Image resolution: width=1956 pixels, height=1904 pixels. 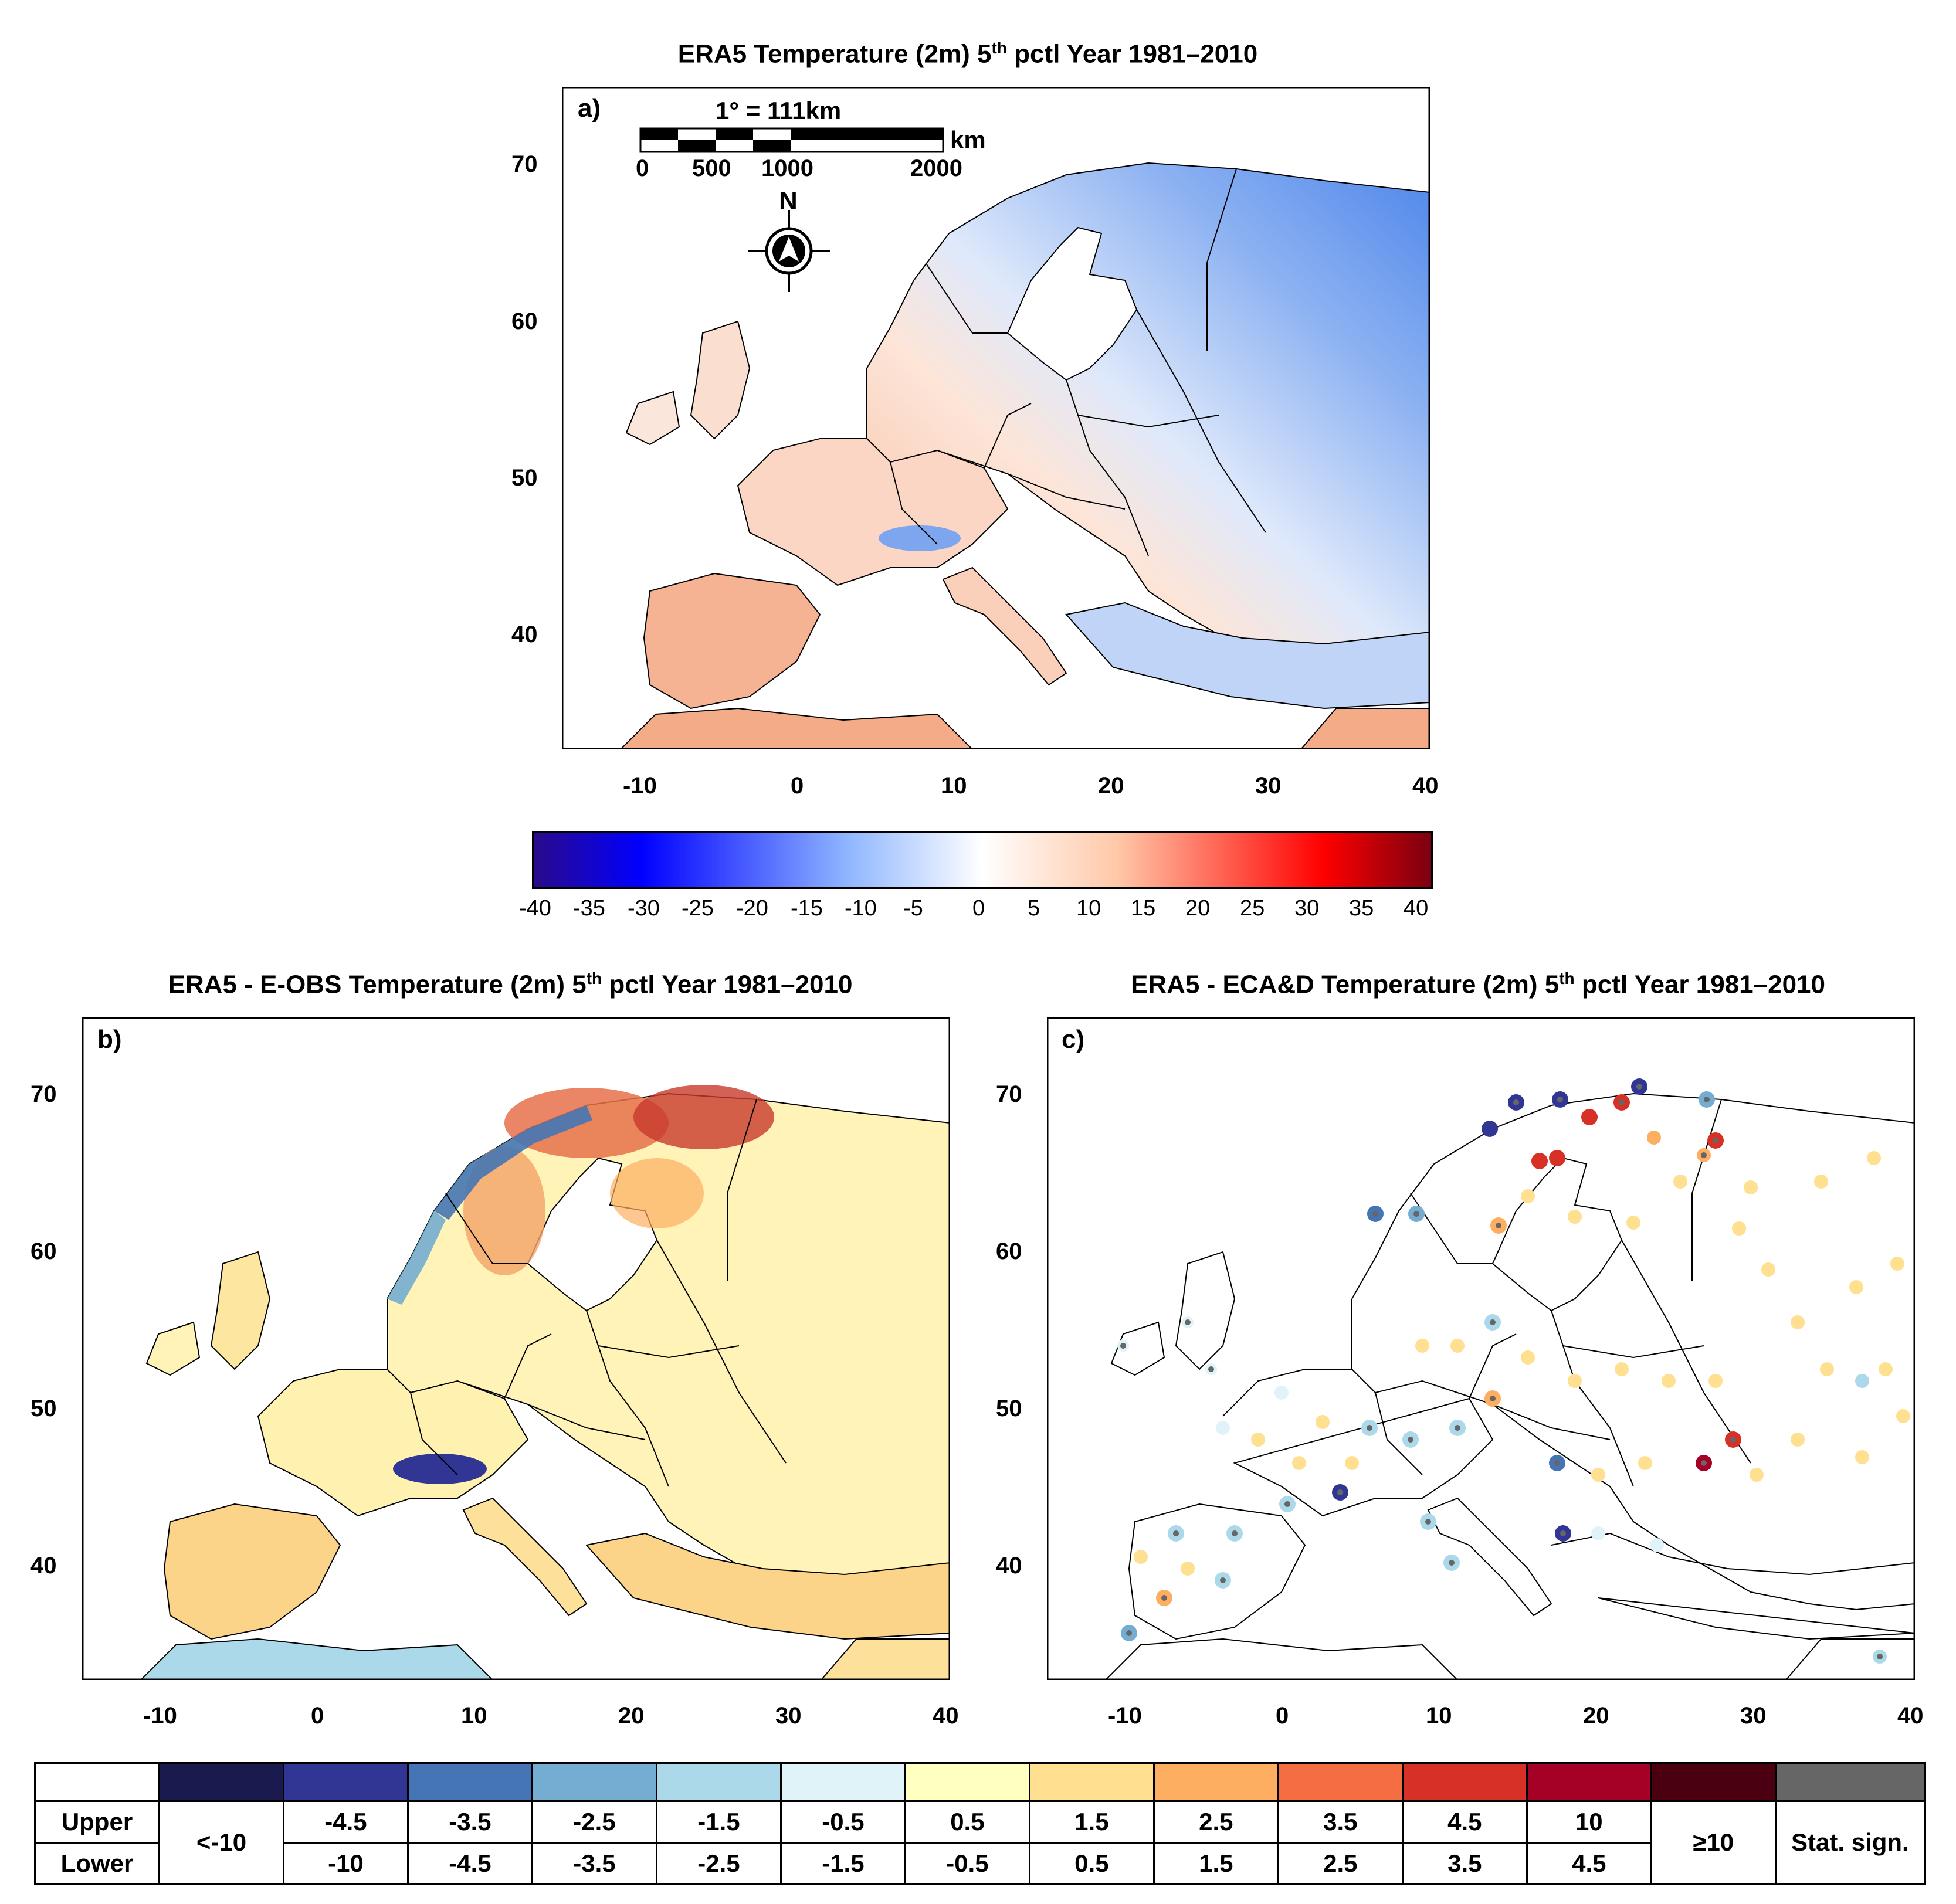 What do you see at coordinates (1850, 1843) in the screenshot?
I see `legend-stat-sign: Stat. sign.` at bounding box center [1850, 1843].